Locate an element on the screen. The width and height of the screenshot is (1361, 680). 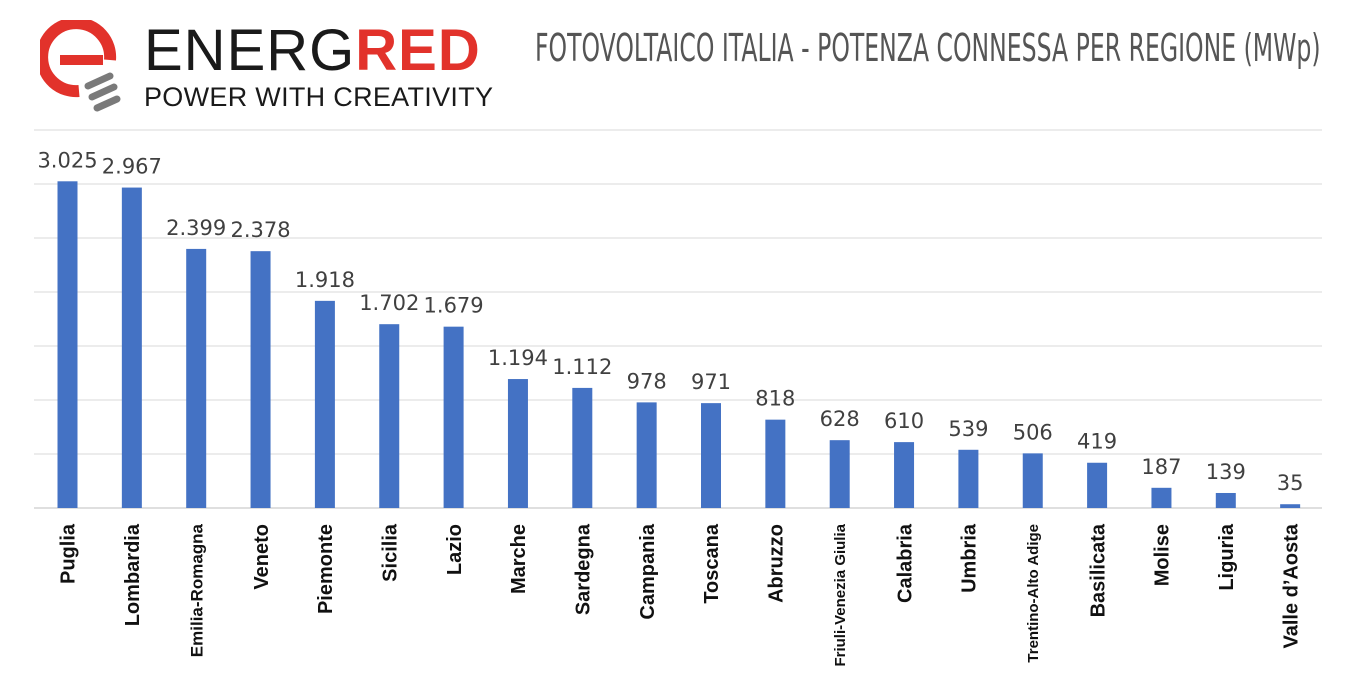
category-label: Campania is located at coordinates (648, 571).